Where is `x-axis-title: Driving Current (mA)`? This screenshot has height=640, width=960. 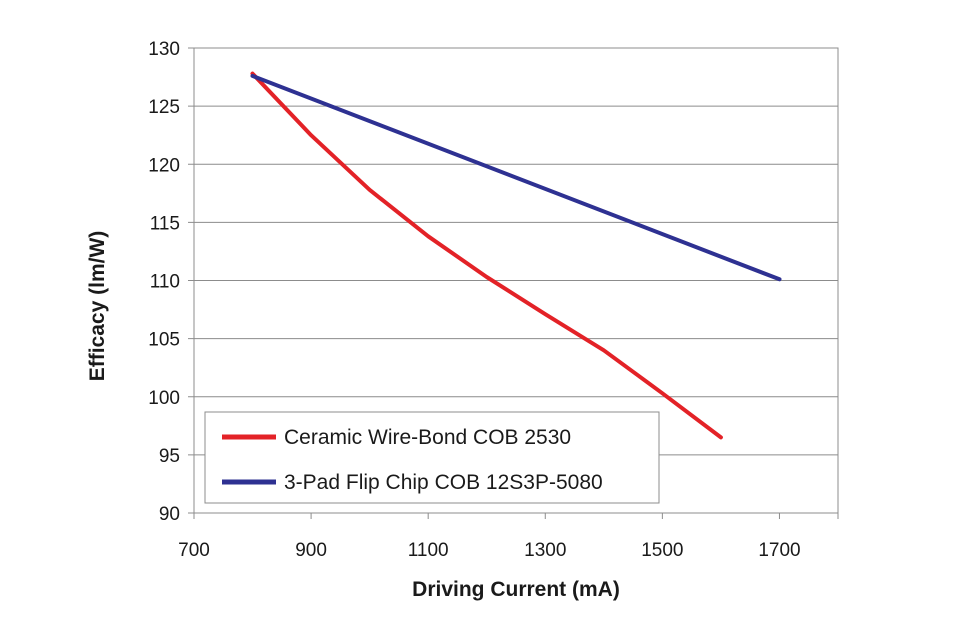 x-axis-title: Driving Current (mA) is located at coordinates (516, 589).